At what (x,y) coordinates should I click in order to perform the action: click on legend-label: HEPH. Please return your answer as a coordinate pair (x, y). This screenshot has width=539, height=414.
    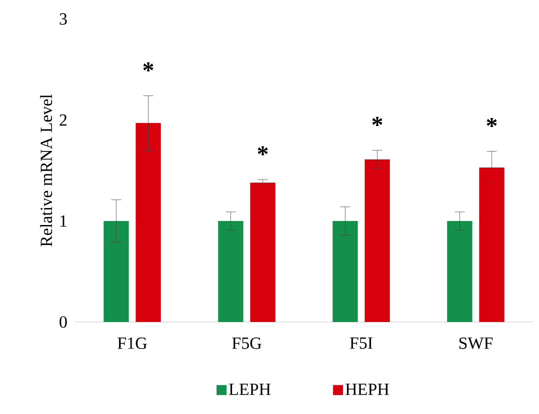
    Looking at the image, I should click on (367, 389).